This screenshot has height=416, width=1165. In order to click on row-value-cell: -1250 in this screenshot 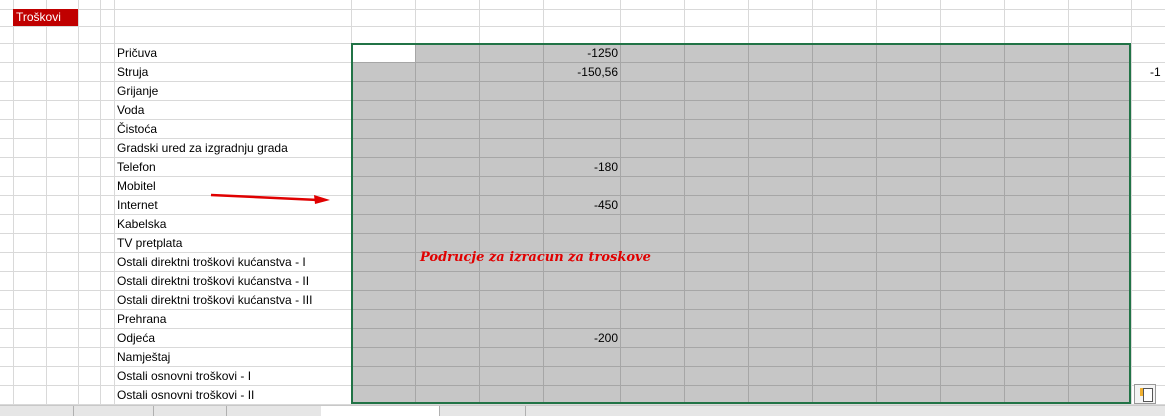, I will do `click(602, 53)`.